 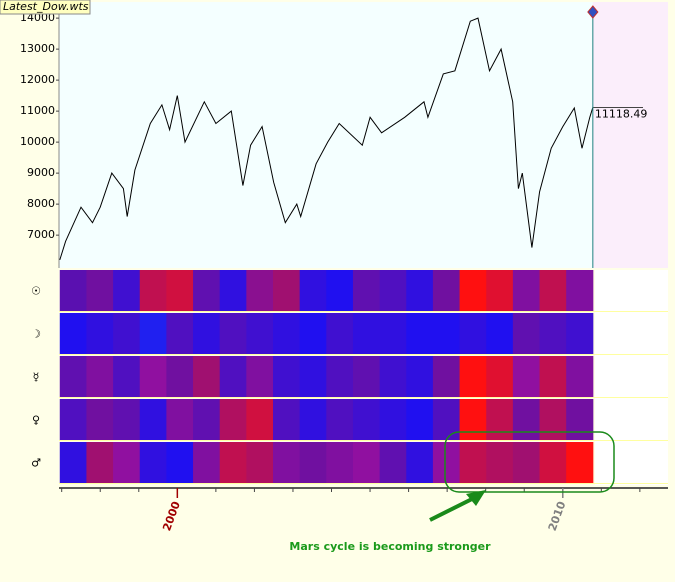 What do you see at coordinates (36, 291) in the screenshot?
I see `strip-symbol: ☉` at bounding box center [36, 291].